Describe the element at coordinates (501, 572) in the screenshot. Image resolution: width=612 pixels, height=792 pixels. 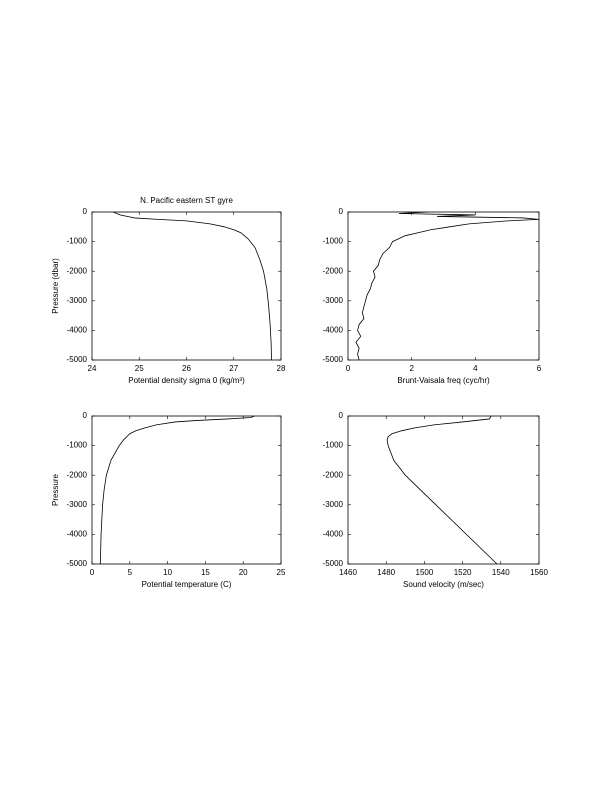
I see `x-tick-label: 1540` at that location.